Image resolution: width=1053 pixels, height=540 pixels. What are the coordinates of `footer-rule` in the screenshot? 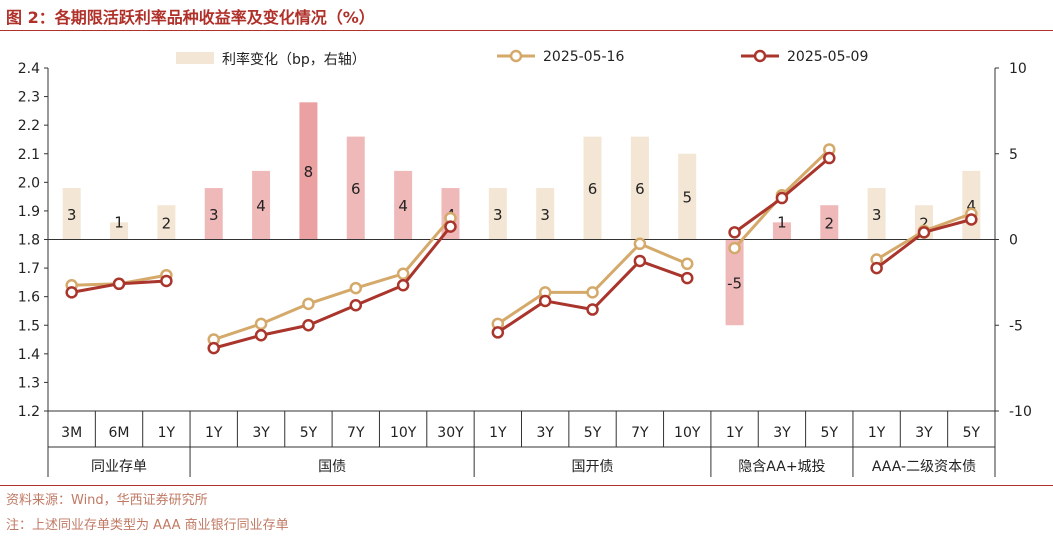 It's located at (526, 485).